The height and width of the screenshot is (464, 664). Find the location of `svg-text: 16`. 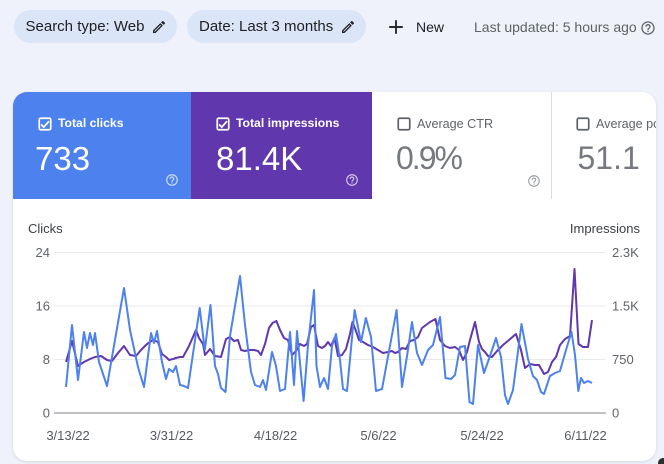

svg-text: 16 is located at coordinates (43, 306).